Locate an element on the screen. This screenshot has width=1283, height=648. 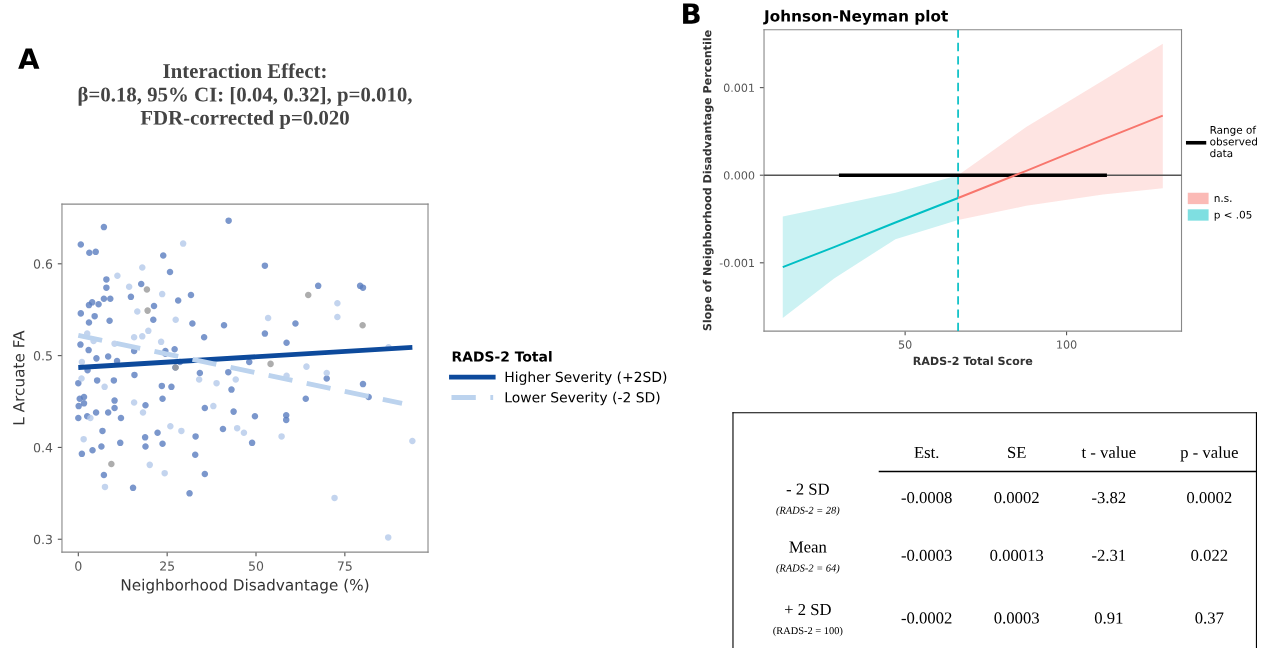
y-tick-label: 0.6 is located at coordinates (43, 264).